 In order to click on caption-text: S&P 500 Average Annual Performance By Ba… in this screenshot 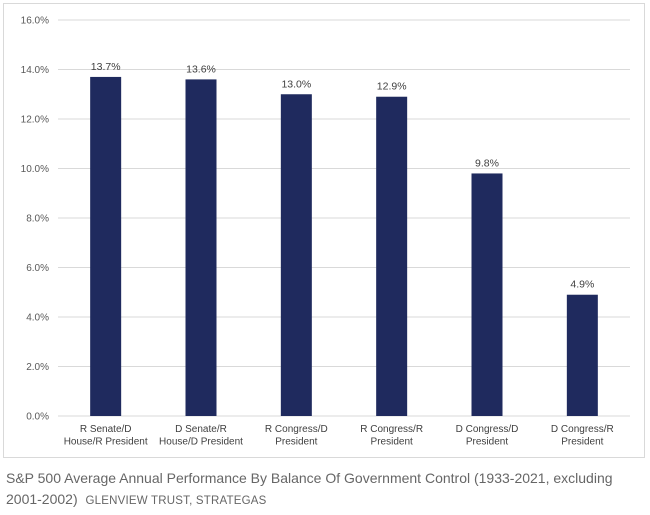, I will do `click(309, 488)`.